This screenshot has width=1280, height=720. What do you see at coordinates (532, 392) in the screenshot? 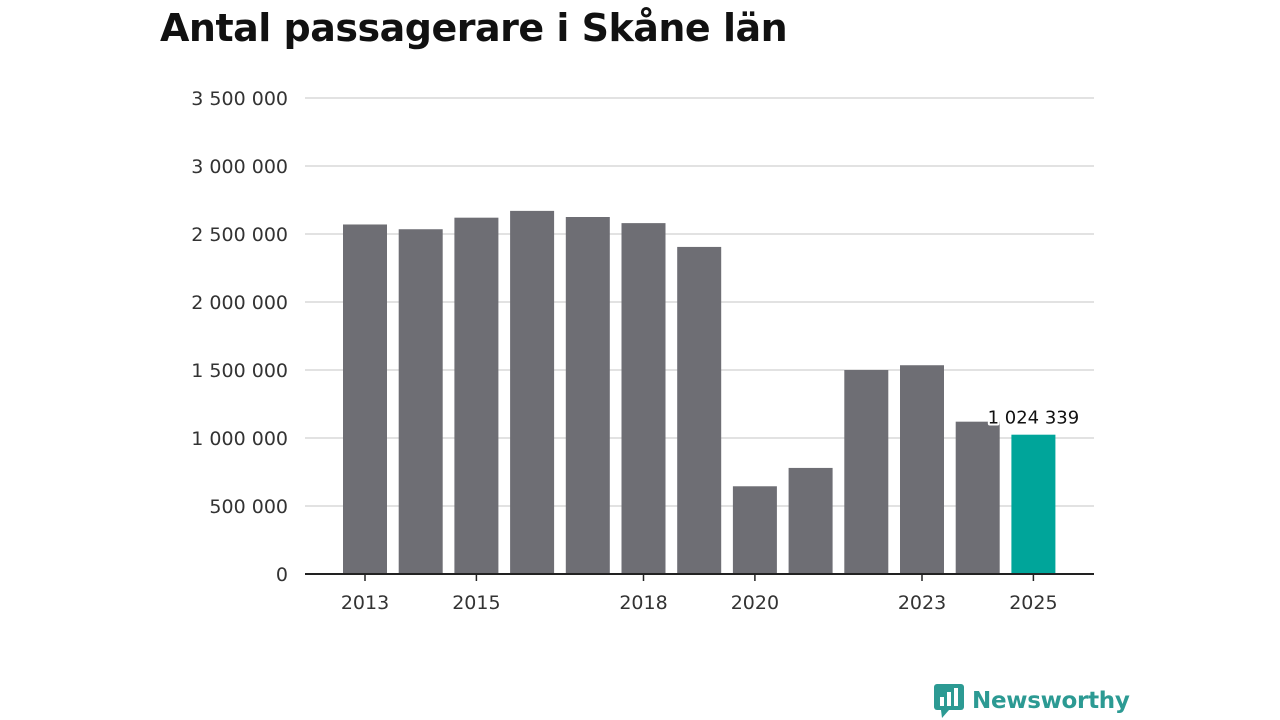
I see `bar-2016` at bounding box center [532, 392].